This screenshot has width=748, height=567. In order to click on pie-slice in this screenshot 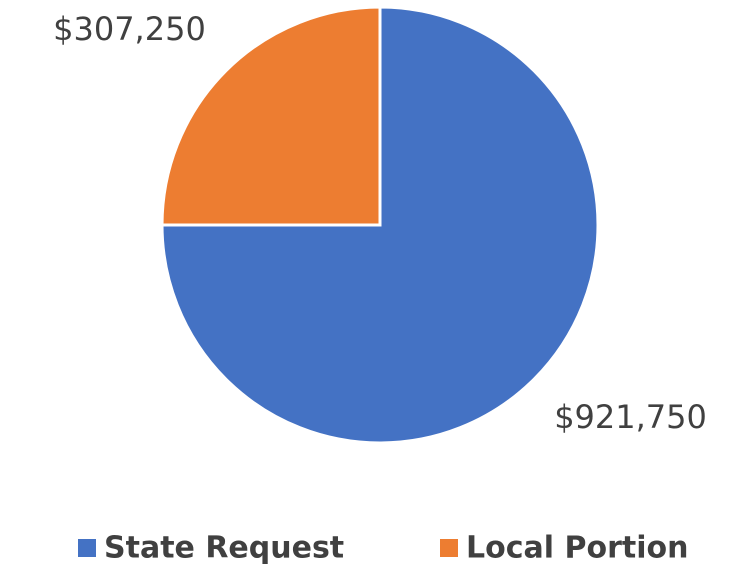, I will do `click(271, 116)`.